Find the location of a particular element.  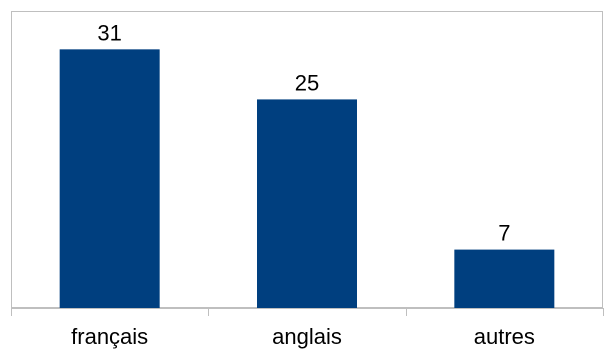

category-label-0: français is located at coordinates (109, 336).